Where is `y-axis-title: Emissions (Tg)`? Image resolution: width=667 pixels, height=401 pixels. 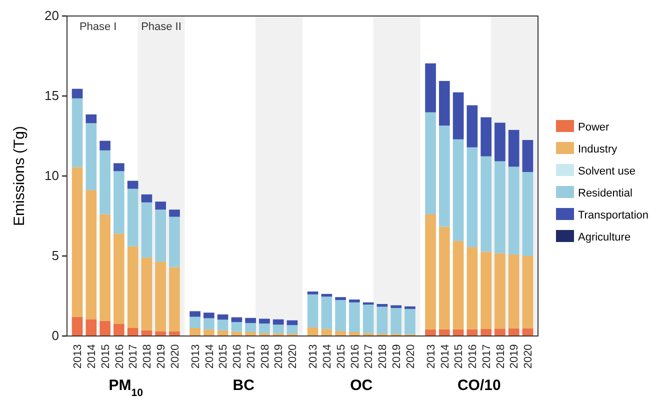 y-axis-title: Emissions (Tg) is located at coordinates (19, 176).